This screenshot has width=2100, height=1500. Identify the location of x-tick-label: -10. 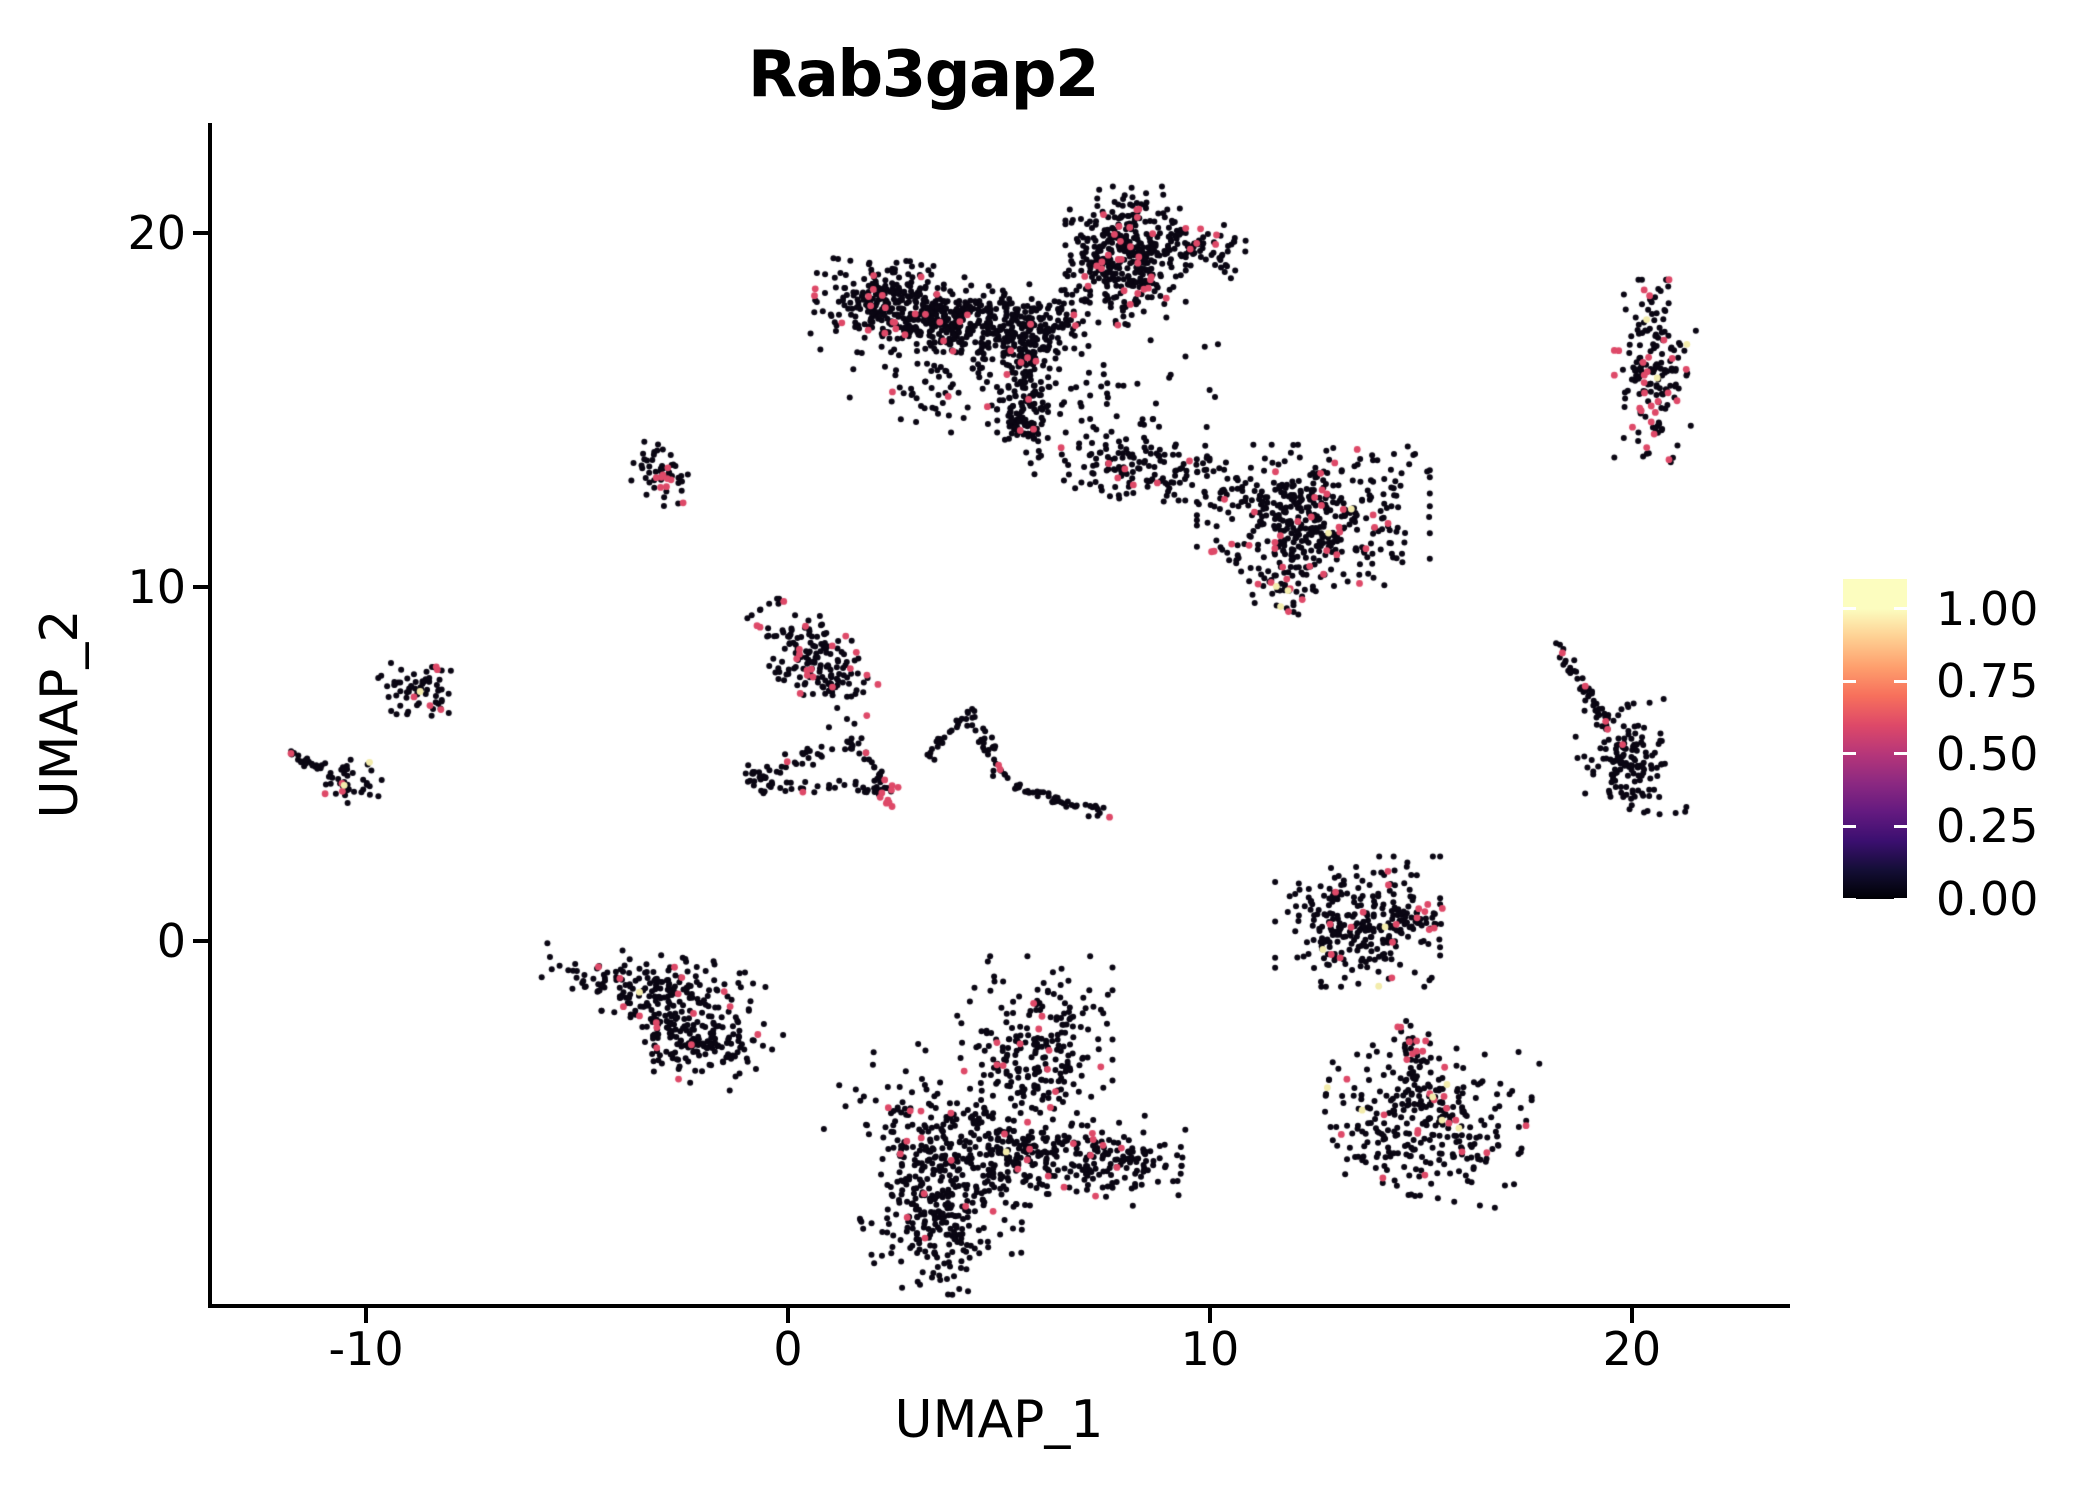
(366, 1349).